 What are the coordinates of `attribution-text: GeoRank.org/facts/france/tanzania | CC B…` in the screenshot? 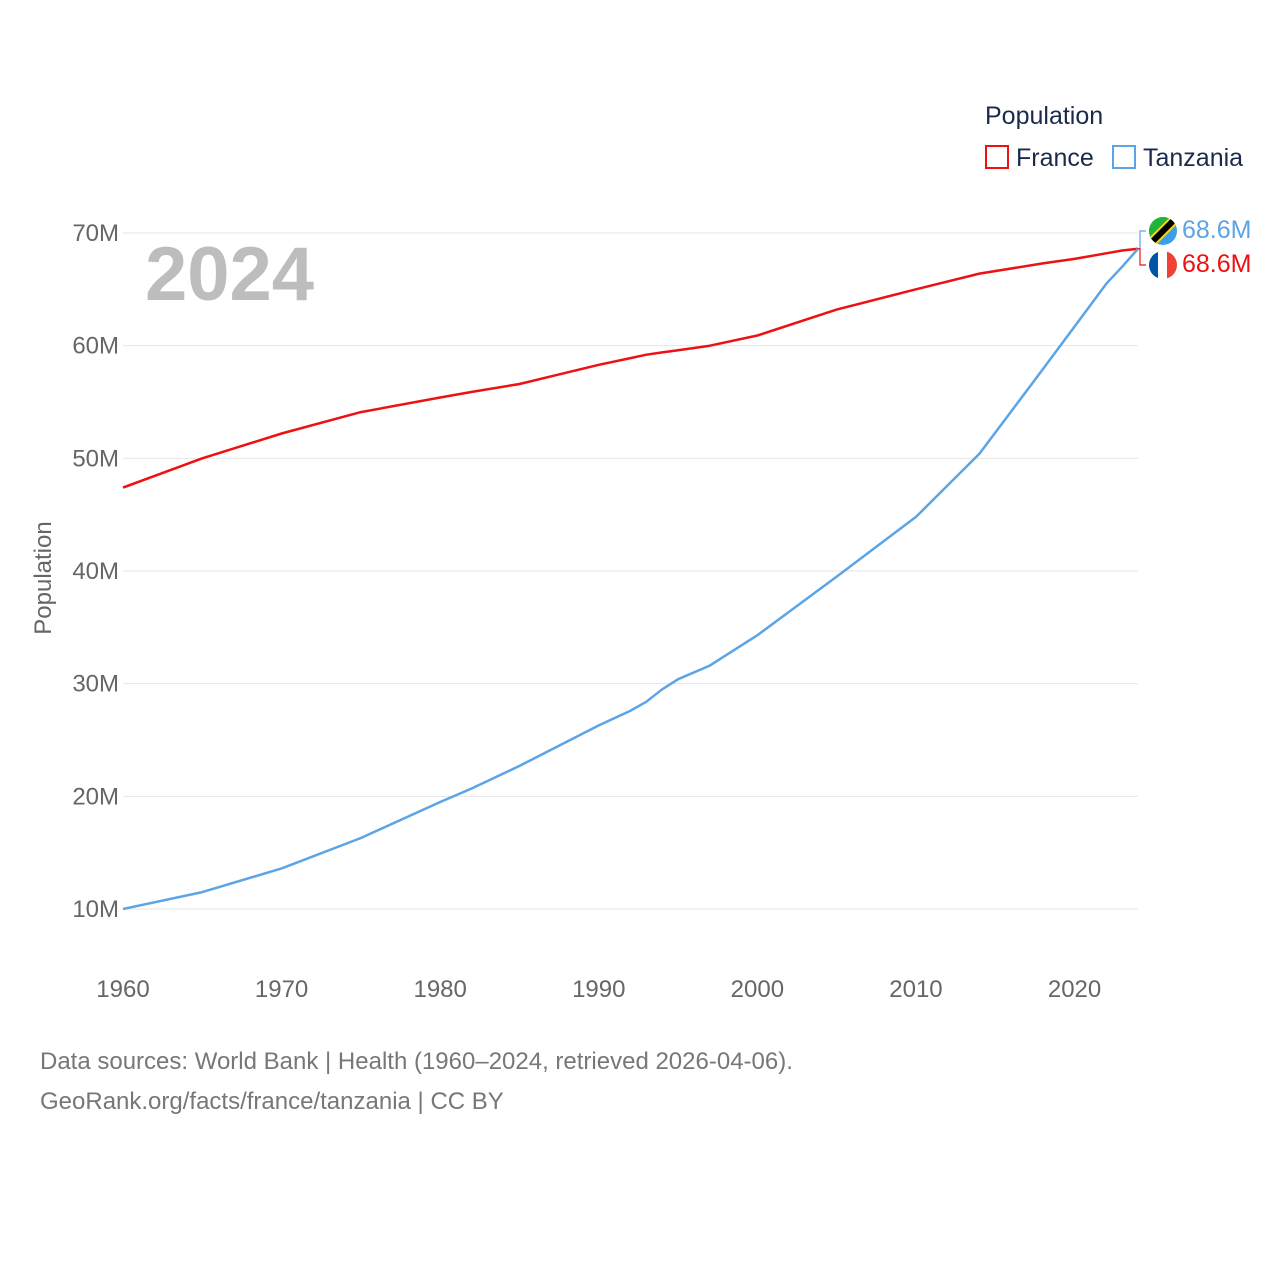 It's located at (272, 1101).